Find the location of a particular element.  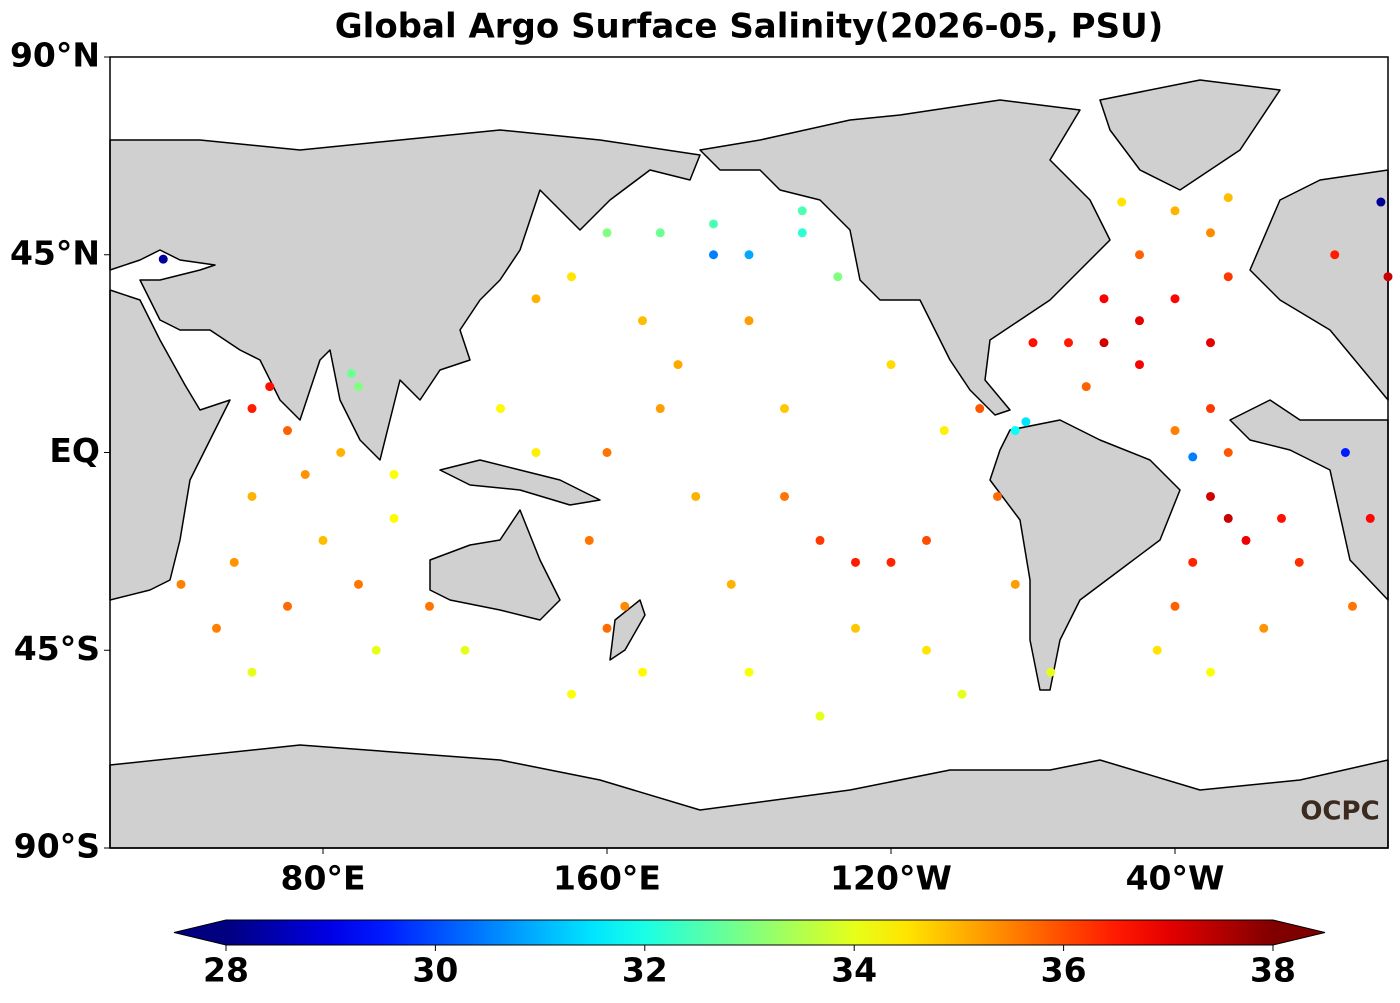

y-tick-label: 90°S is located at coordinates (57, 846).